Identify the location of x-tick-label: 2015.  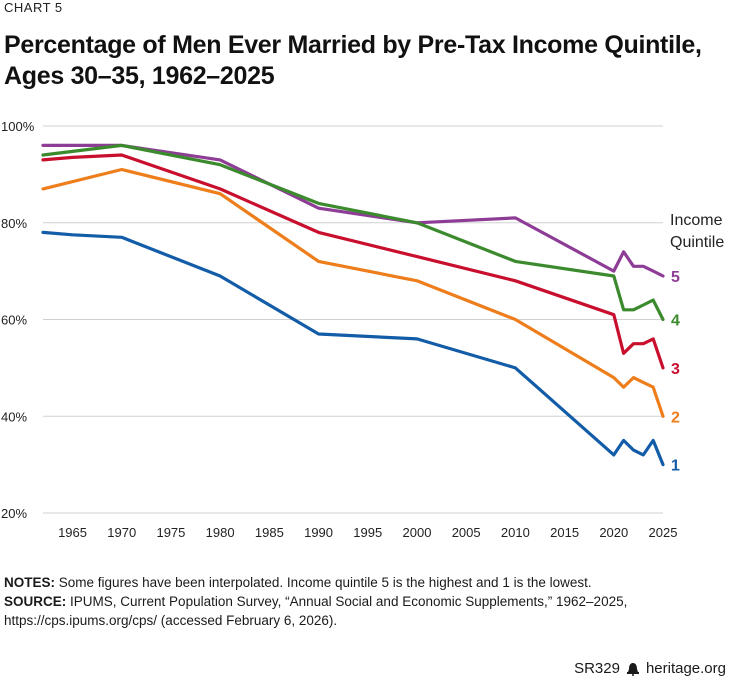
(564, 532).